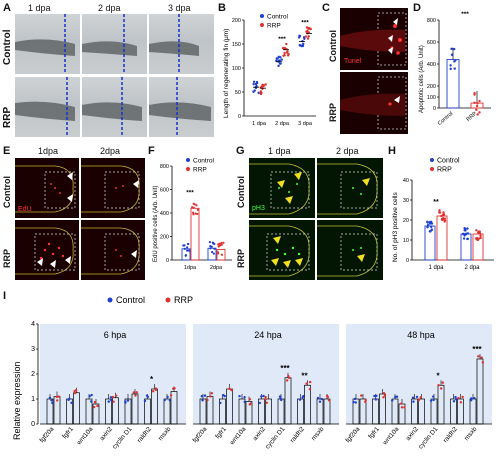  What do you see at coordinates (164, 214) in the screenshot?
I see `f-y-tick-label: 400` at bounding box center [164, 214].